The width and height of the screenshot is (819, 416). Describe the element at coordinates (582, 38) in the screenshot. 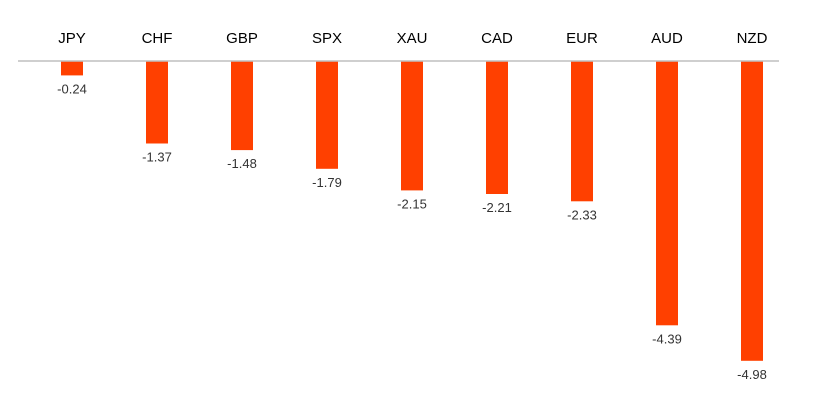

I see `category-label-eur: EUR` at that location.